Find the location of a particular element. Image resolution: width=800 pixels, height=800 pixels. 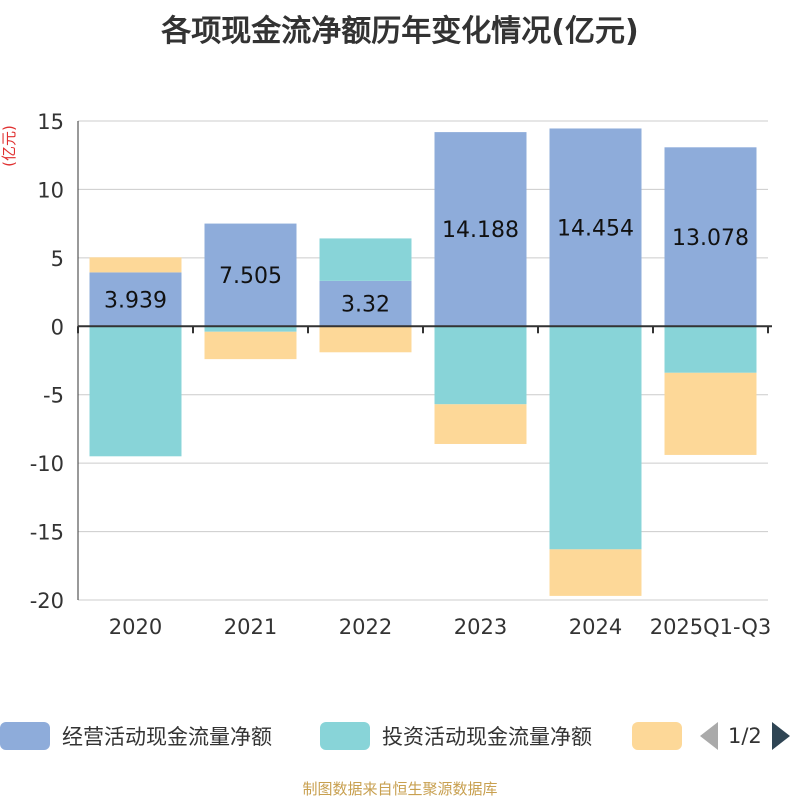

data-label: 7.505 is located at coordinates (250, 276).